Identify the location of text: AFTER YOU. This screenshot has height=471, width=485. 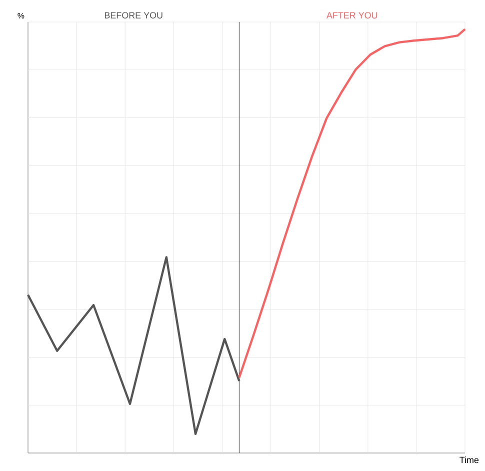
(352, 15).